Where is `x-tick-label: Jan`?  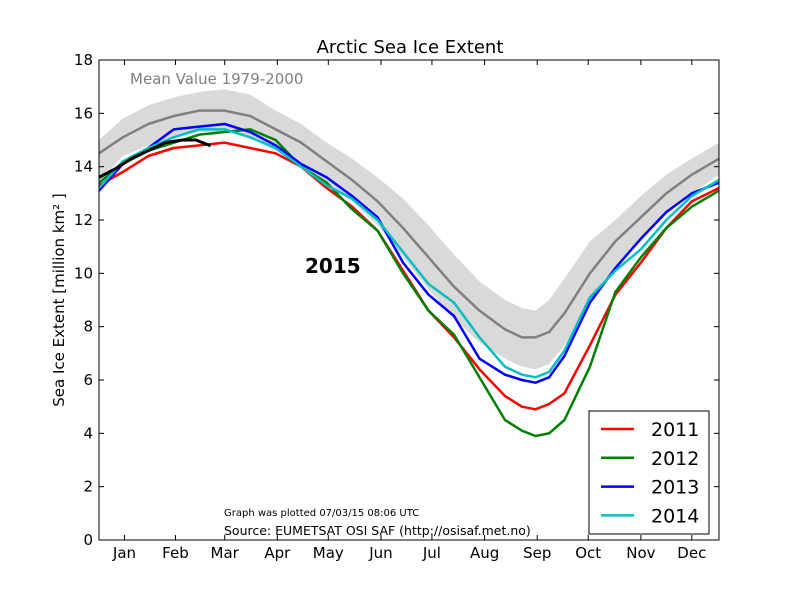
x-tick-label: Jan is located at coordinates (124, 553).